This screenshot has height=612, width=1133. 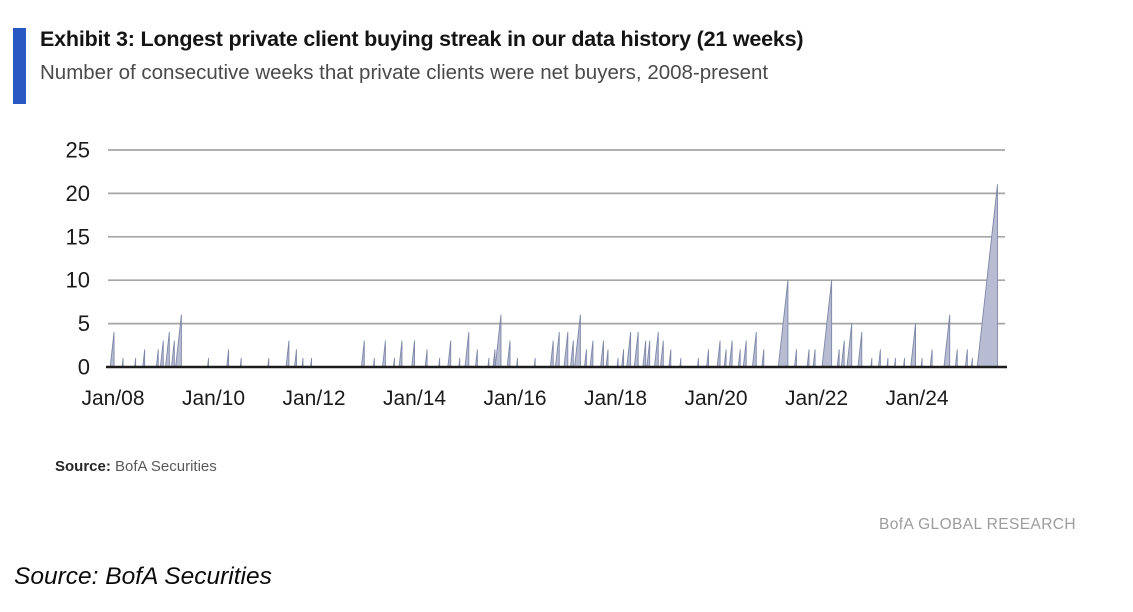 I want to click on x-tick-label-Jan/18: Jan/18, so click(x=615, y=398).